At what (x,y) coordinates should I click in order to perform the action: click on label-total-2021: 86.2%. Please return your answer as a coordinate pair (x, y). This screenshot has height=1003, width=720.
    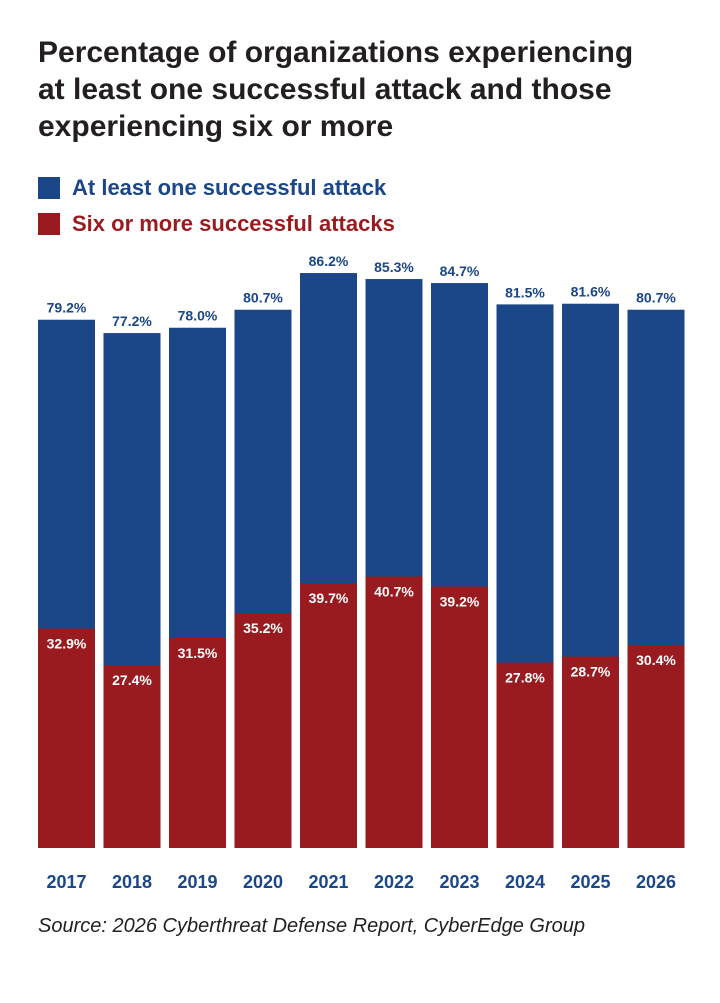
    Looking at the image, I should click on (329, 261).